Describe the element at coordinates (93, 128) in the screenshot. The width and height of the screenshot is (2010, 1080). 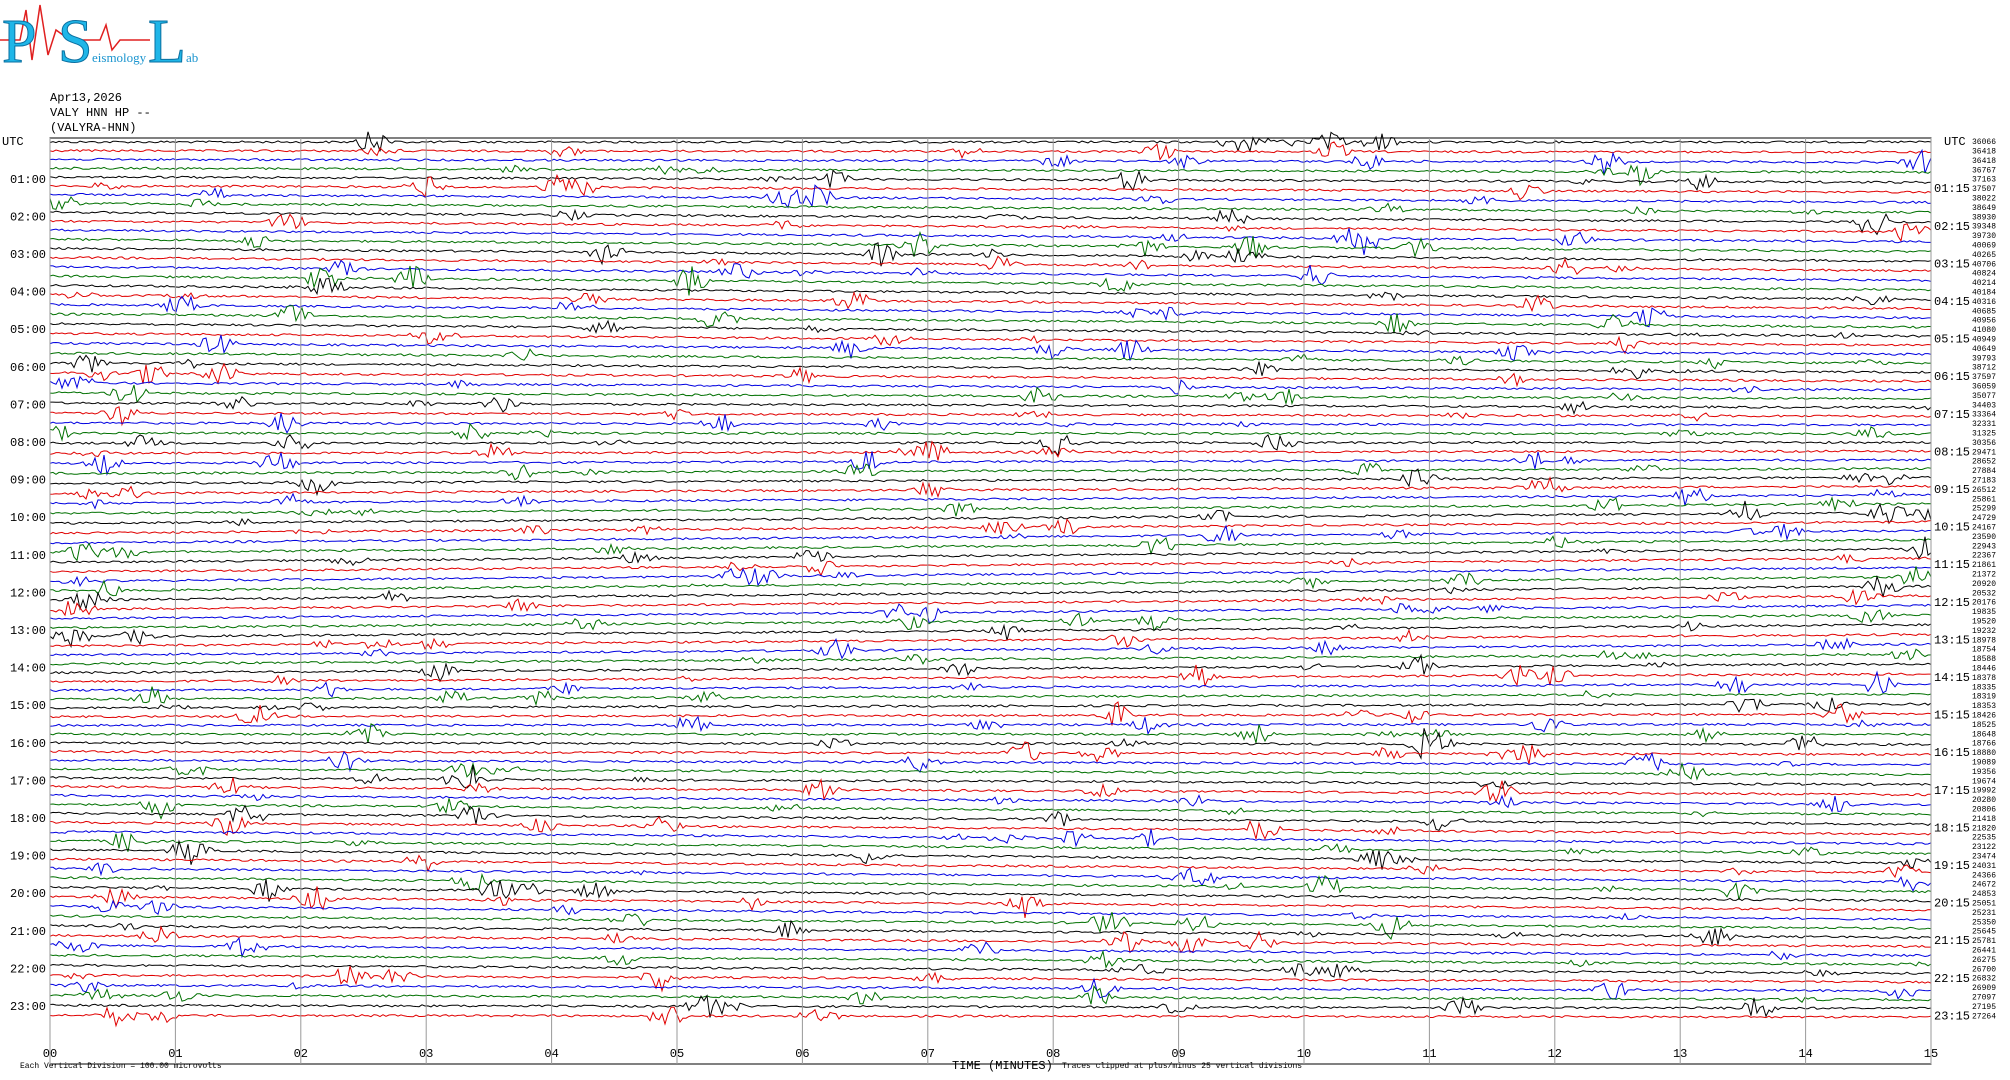
I see `header-site: (VALYRA-HNN)` at that location.